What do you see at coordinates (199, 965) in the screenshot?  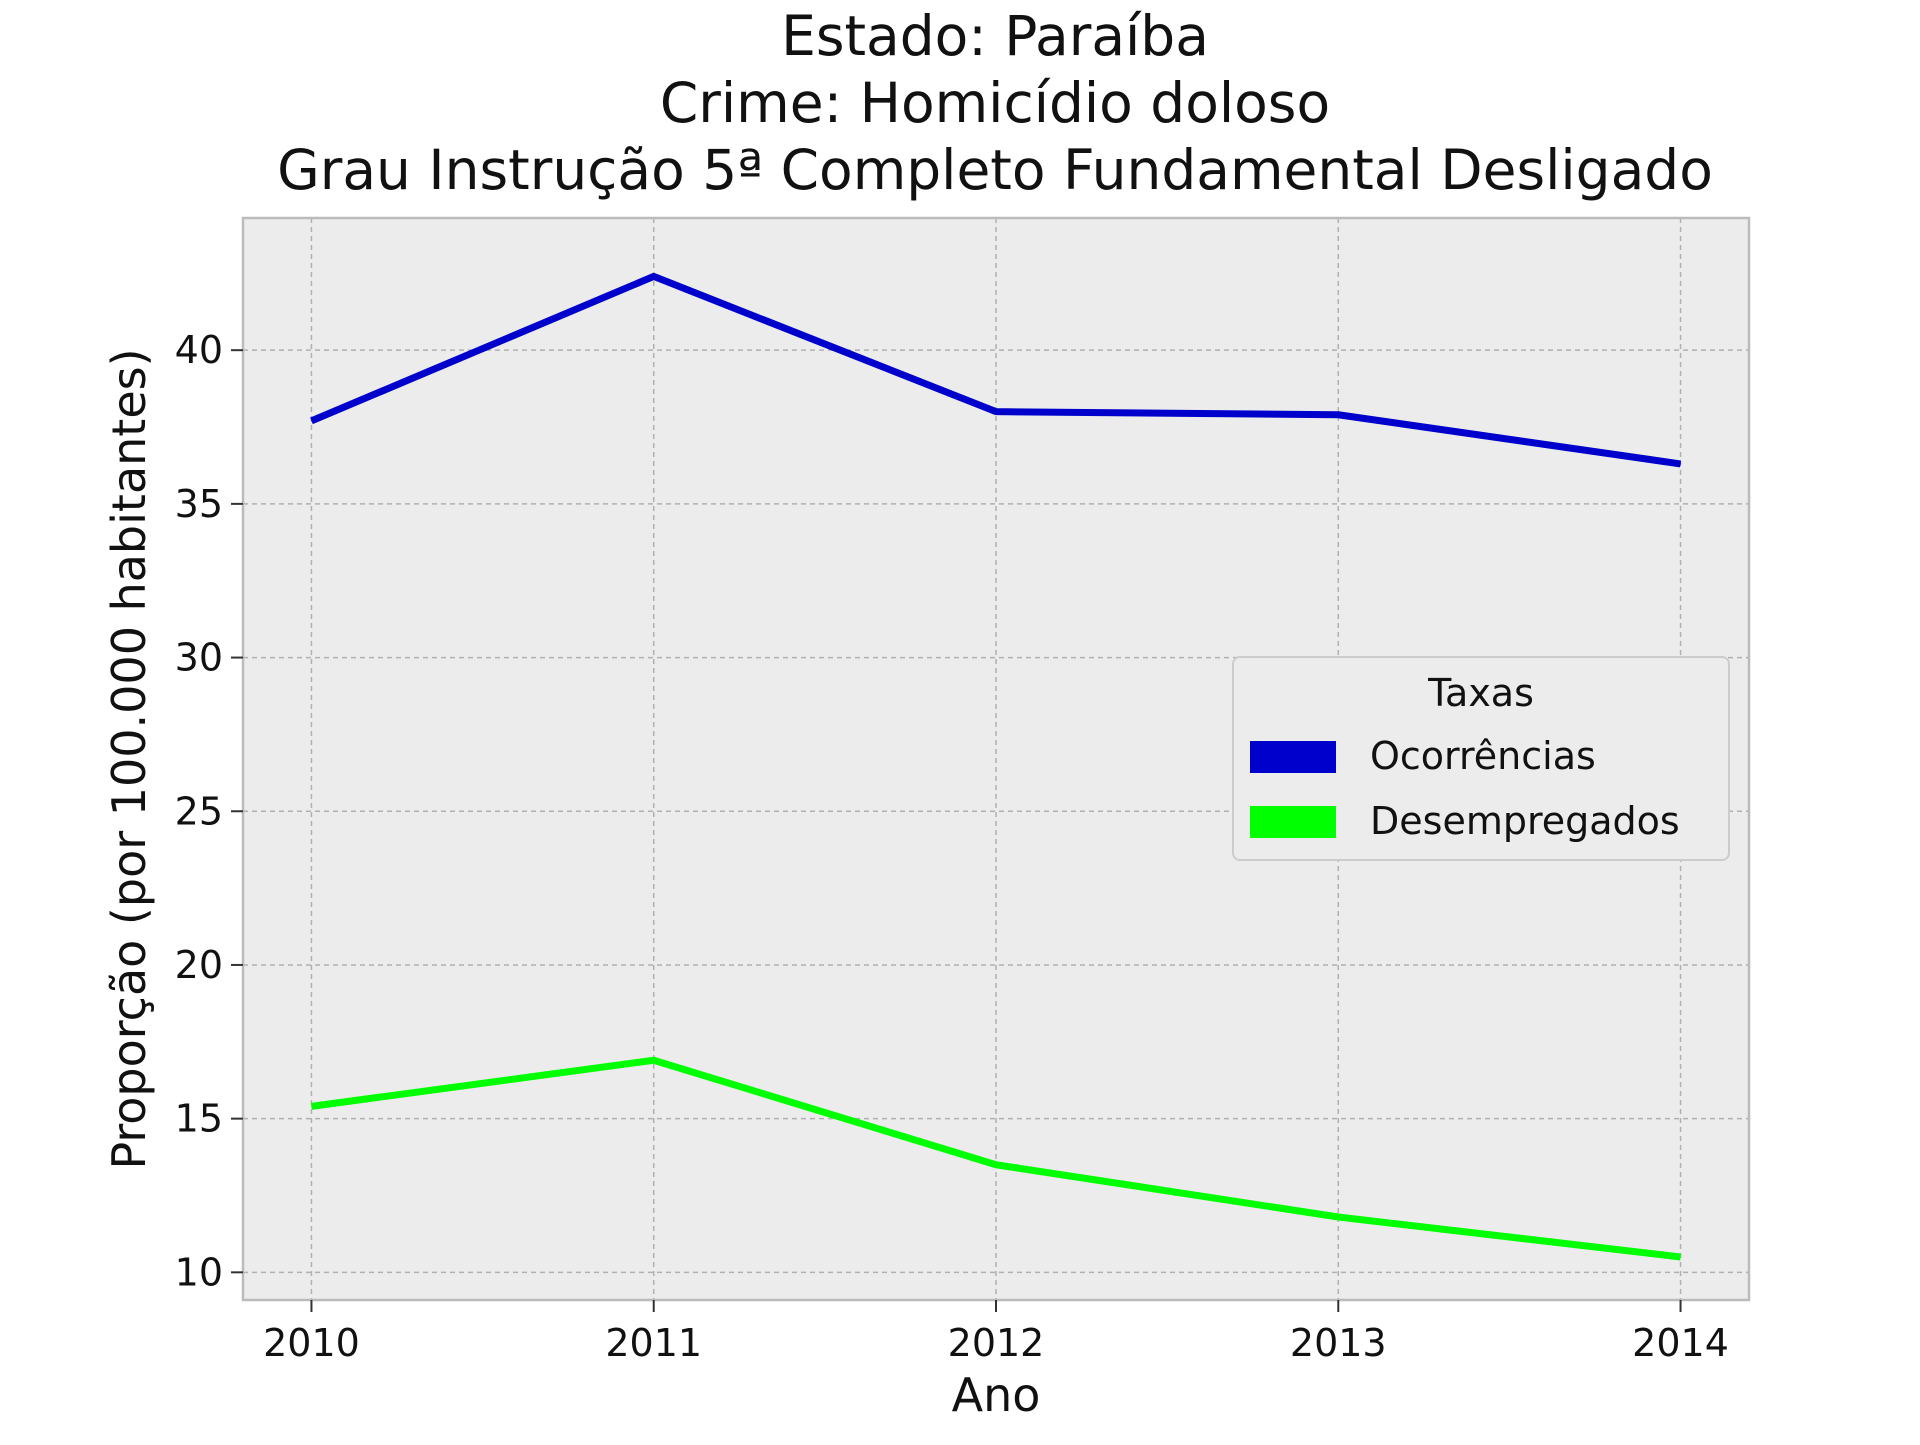 I see `y-tick-label: 20` at bounding box center [199, 965].